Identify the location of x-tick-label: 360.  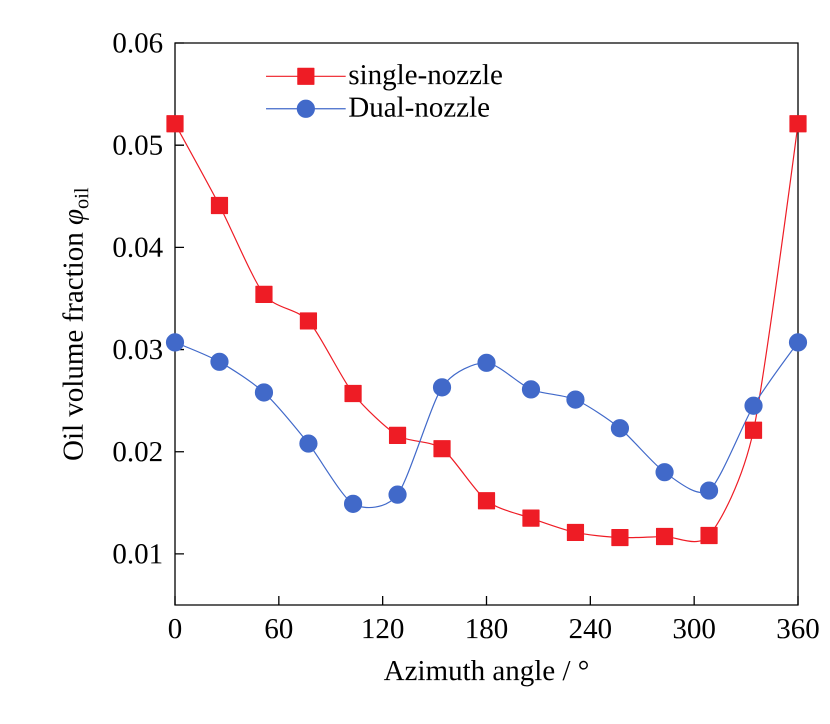
(798, 628).